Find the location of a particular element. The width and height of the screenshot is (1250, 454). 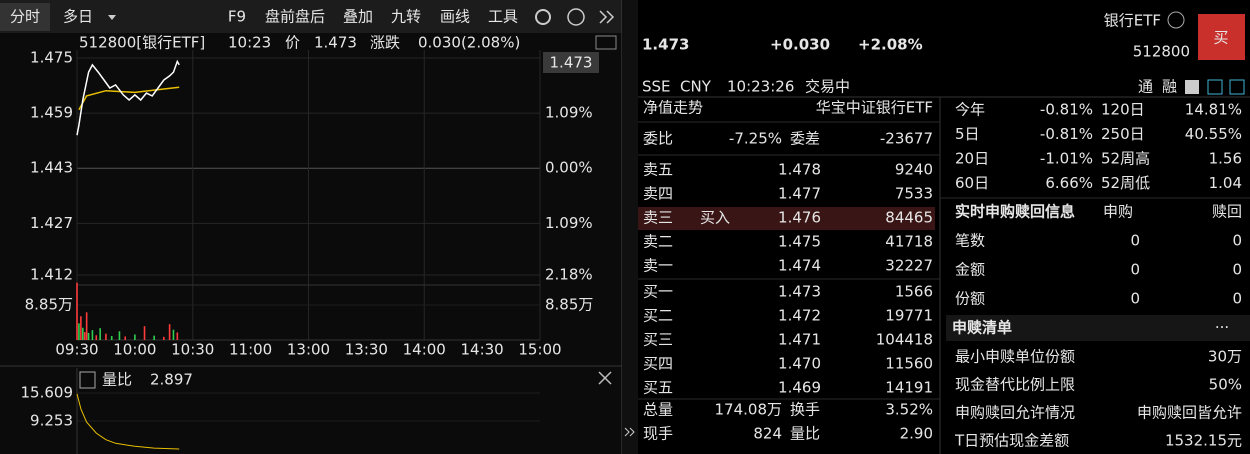

level-volume: 11560 is located at coordinates (909, 364).